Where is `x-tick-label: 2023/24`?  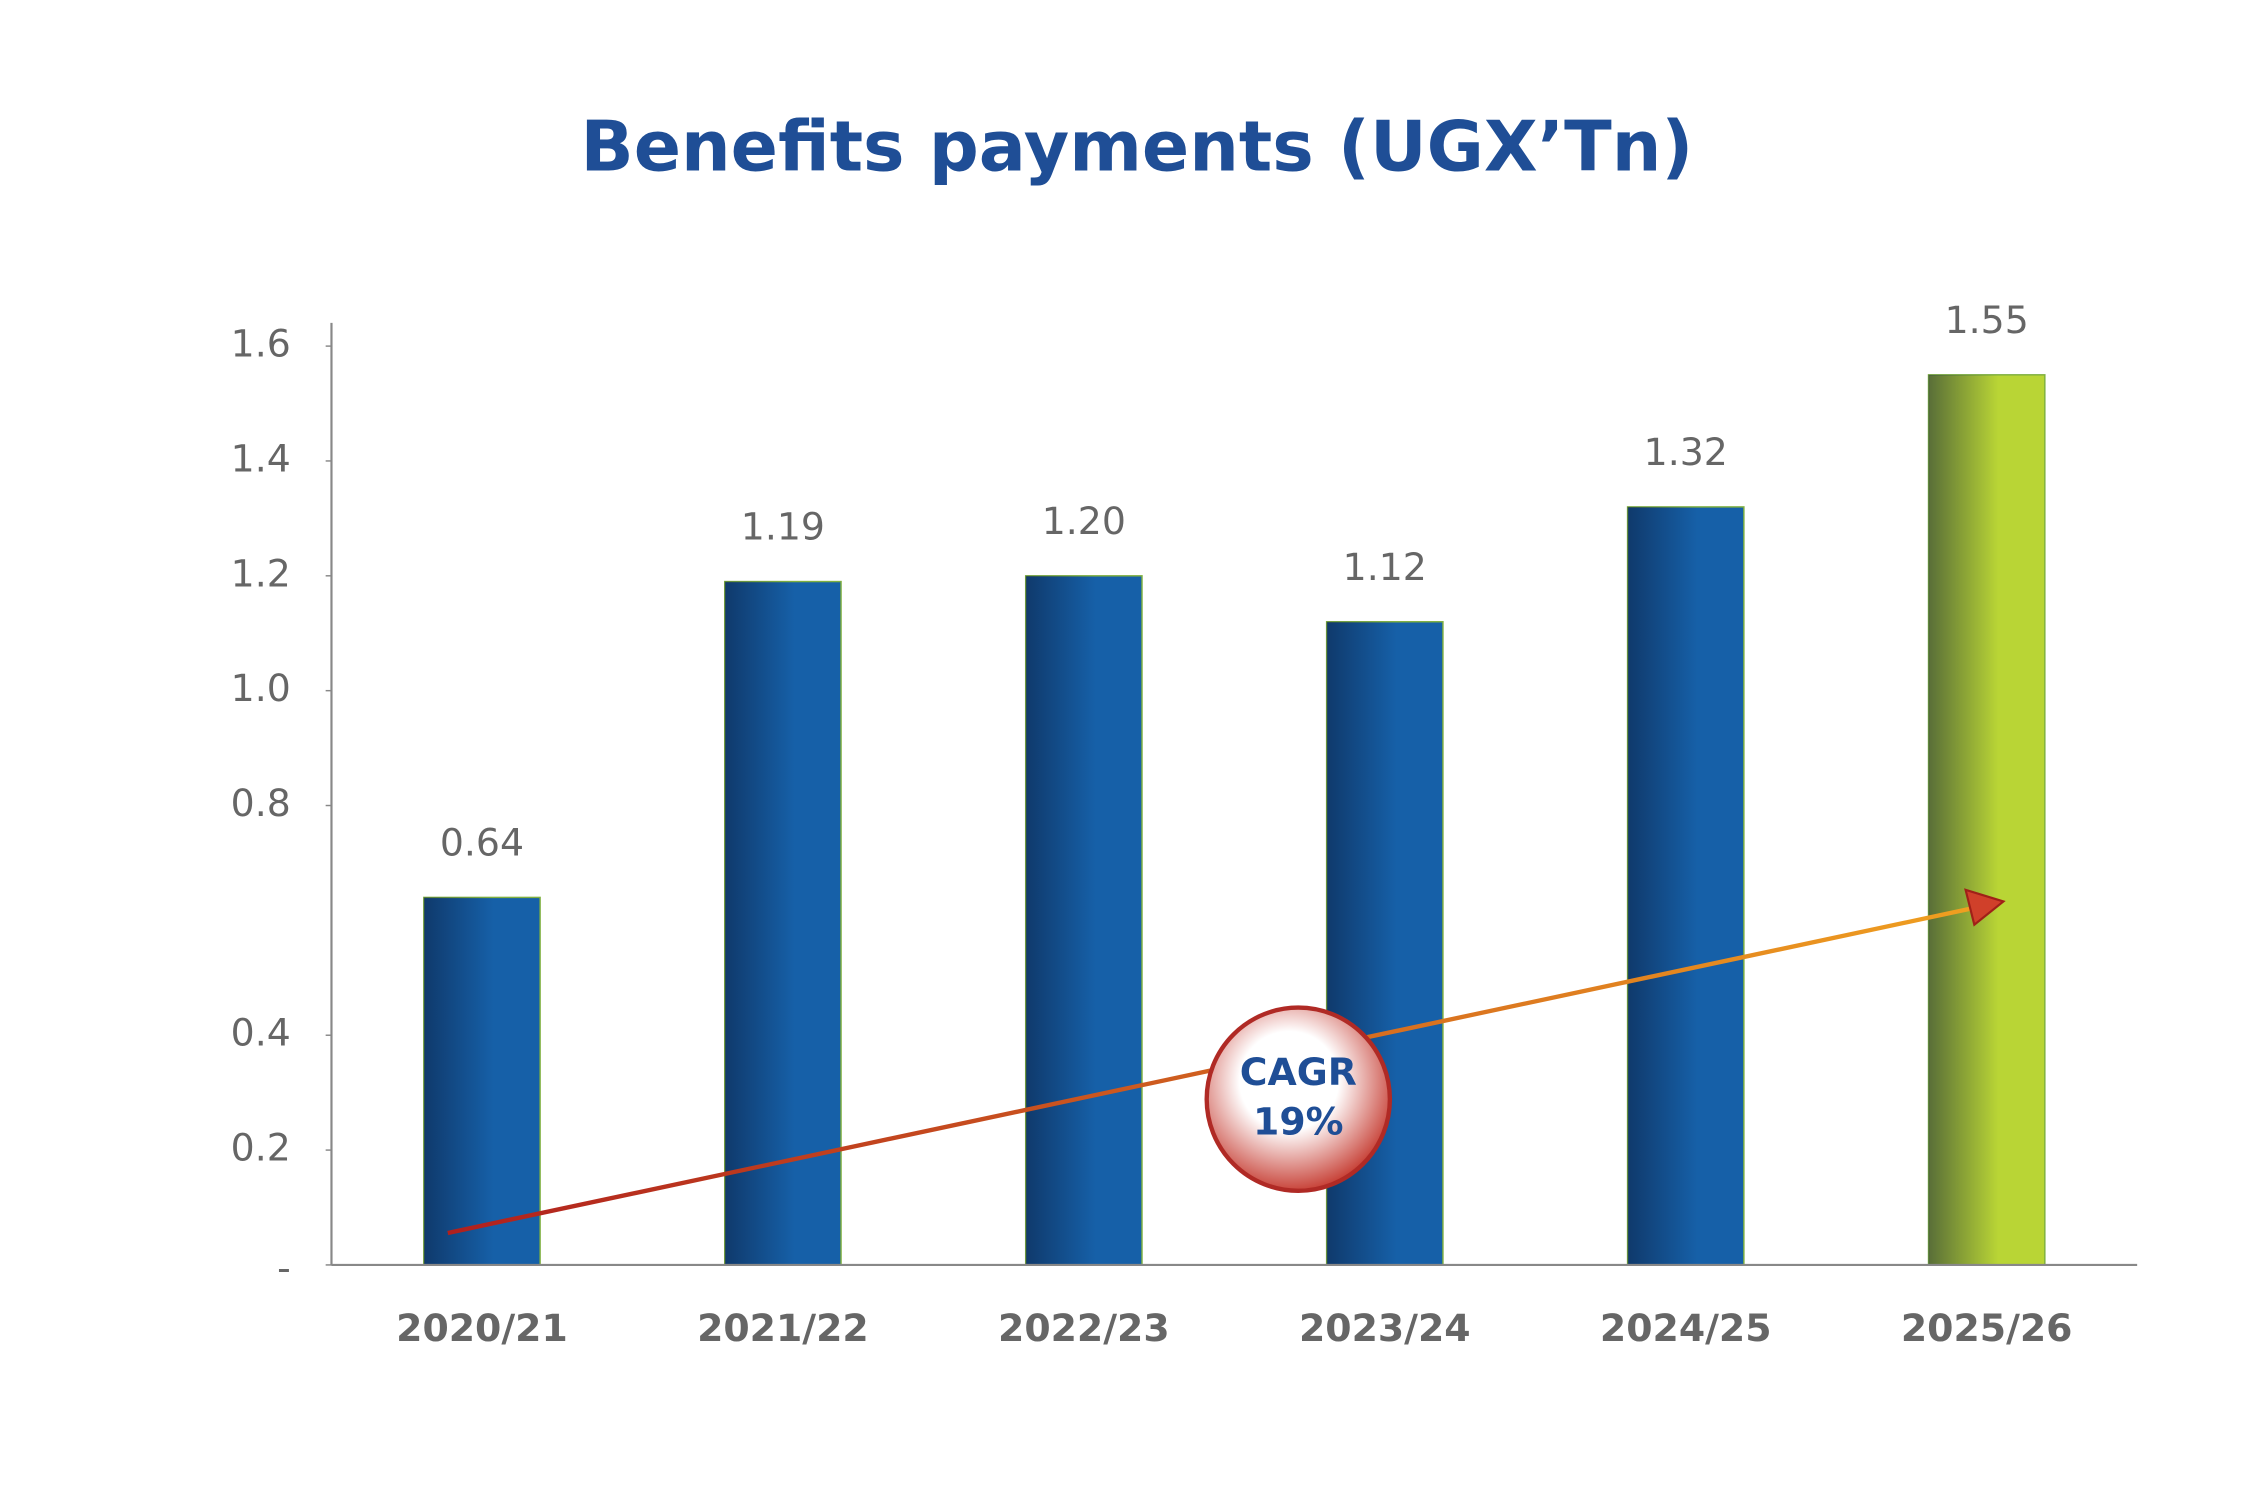
x-tick-label: 2023/24 is located at coordinates (1385, 1328).